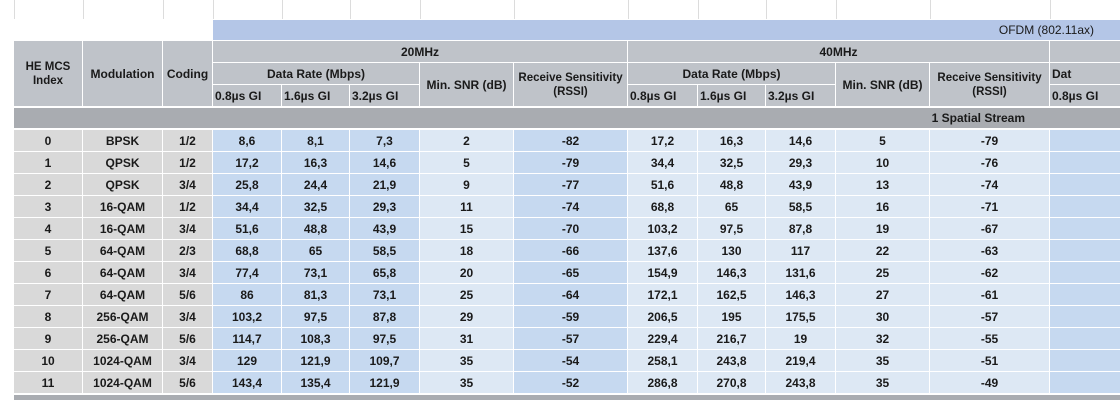 Image resolution: width=1120 pixels, height=400 pixels. I want to click on table-cell: 258,1, so click(662, 360).